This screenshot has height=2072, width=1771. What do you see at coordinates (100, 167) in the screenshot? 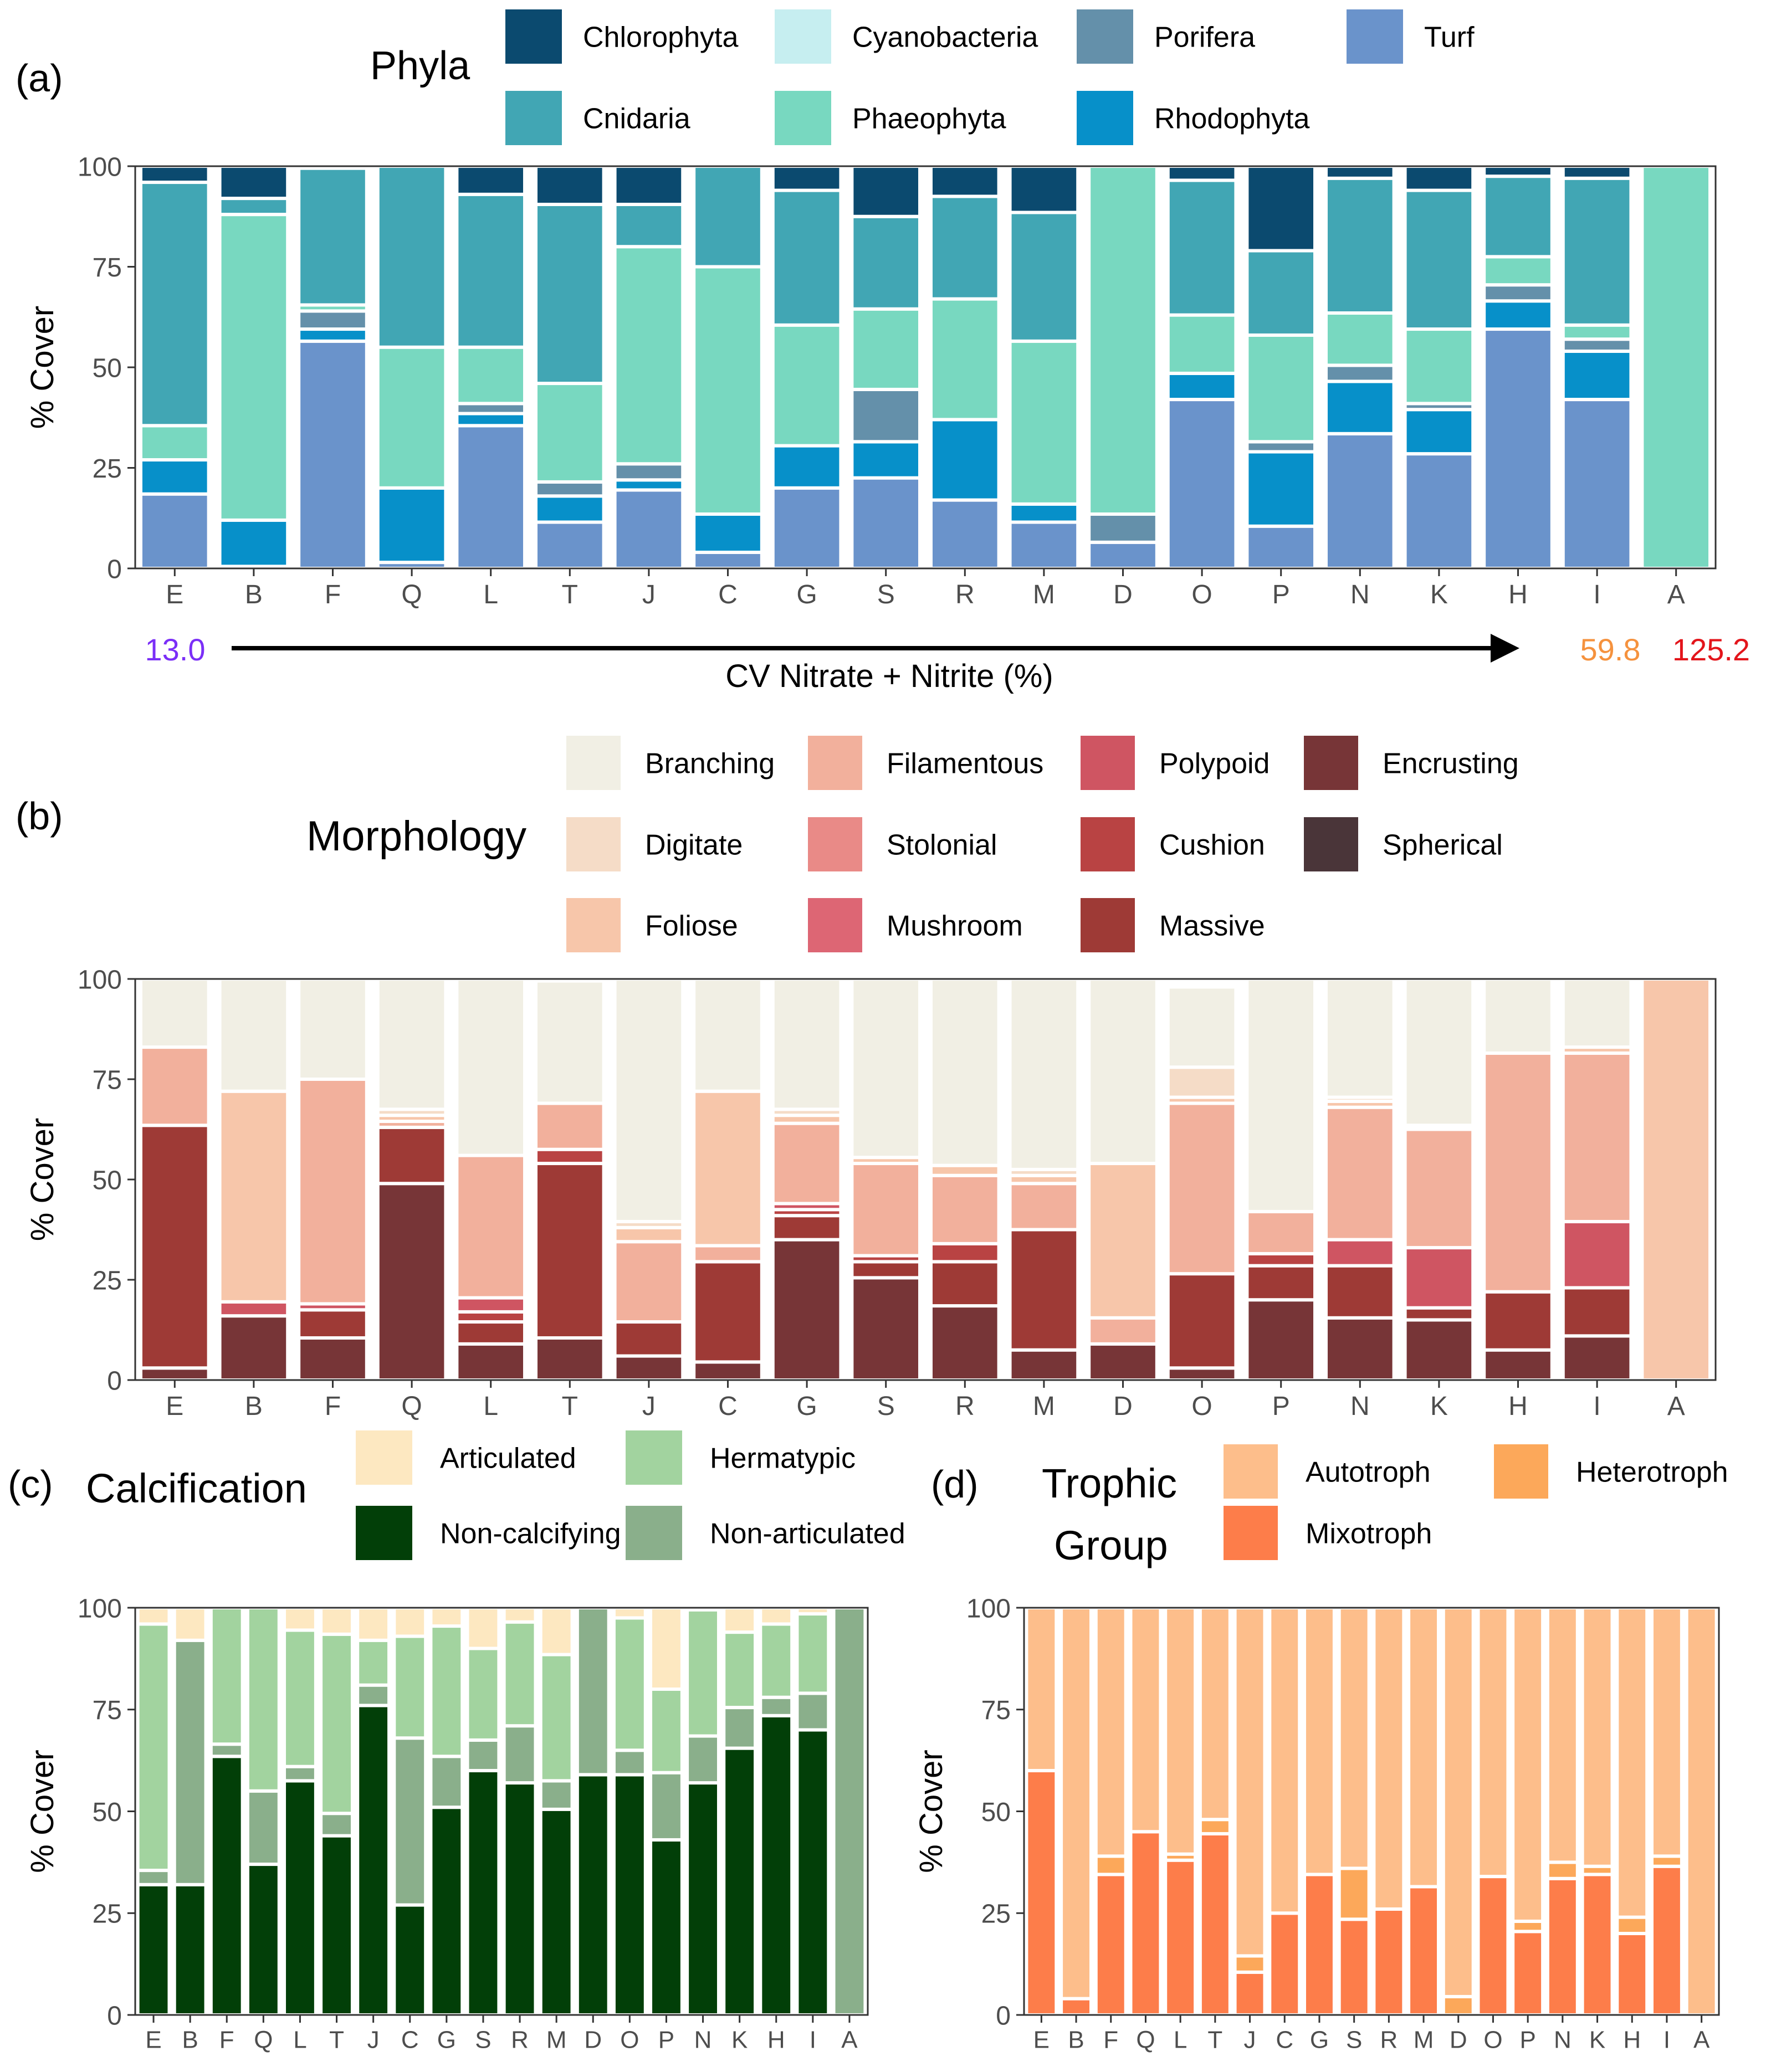
I see `y-tick-label-a: 100` at bounding box center [100, 167].